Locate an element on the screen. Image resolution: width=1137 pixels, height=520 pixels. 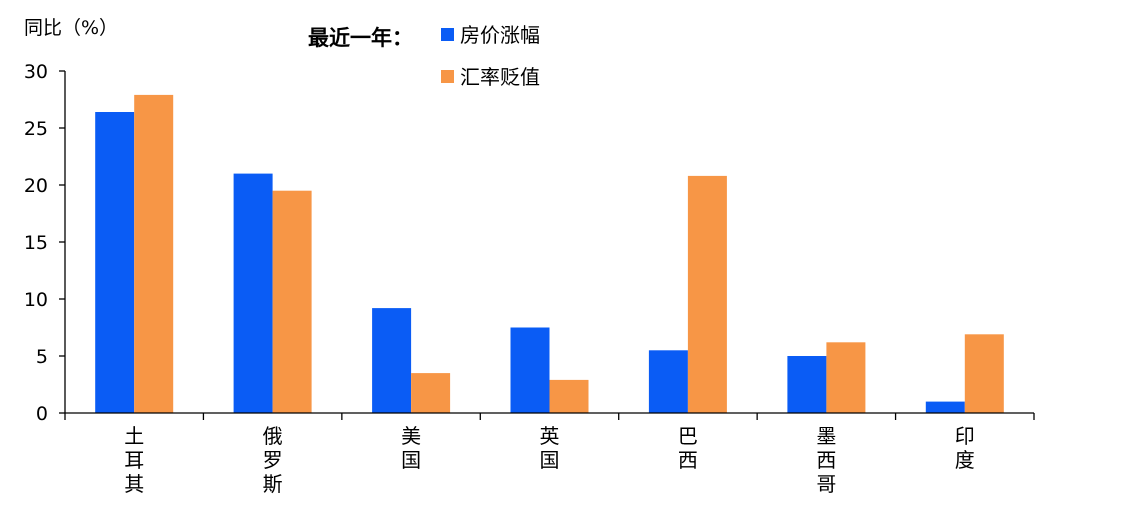
y-tick-label: 10 is located at coordinates (36, 300).